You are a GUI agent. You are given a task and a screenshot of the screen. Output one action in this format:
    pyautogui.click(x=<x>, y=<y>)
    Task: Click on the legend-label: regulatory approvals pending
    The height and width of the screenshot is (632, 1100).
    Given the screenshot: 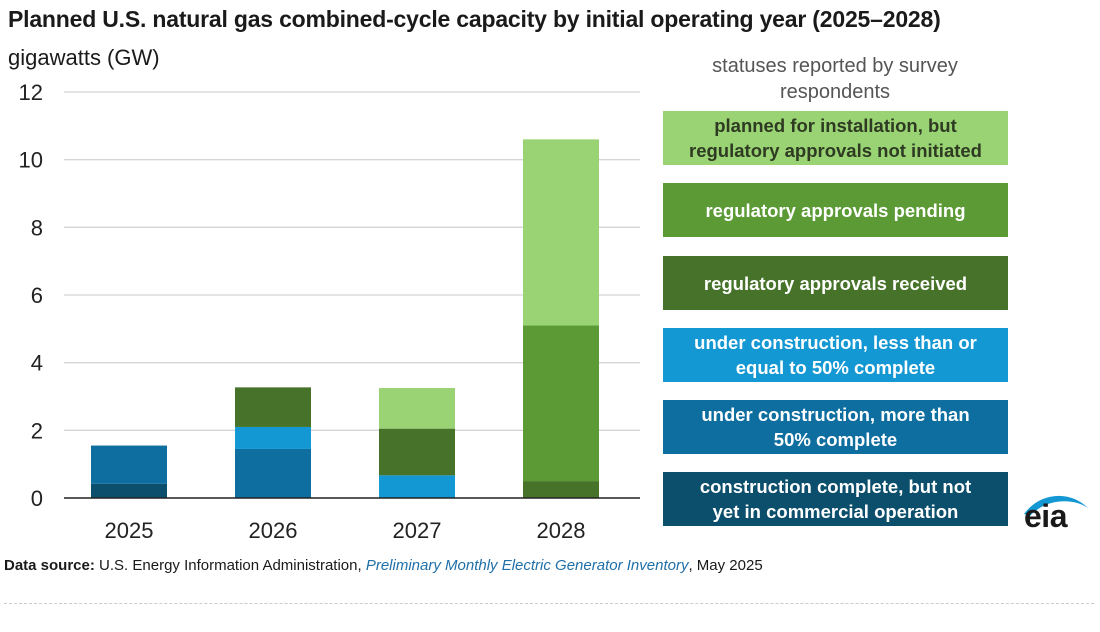 What is the action you would take?
    pyautogui.click(x=835, y=210)
    